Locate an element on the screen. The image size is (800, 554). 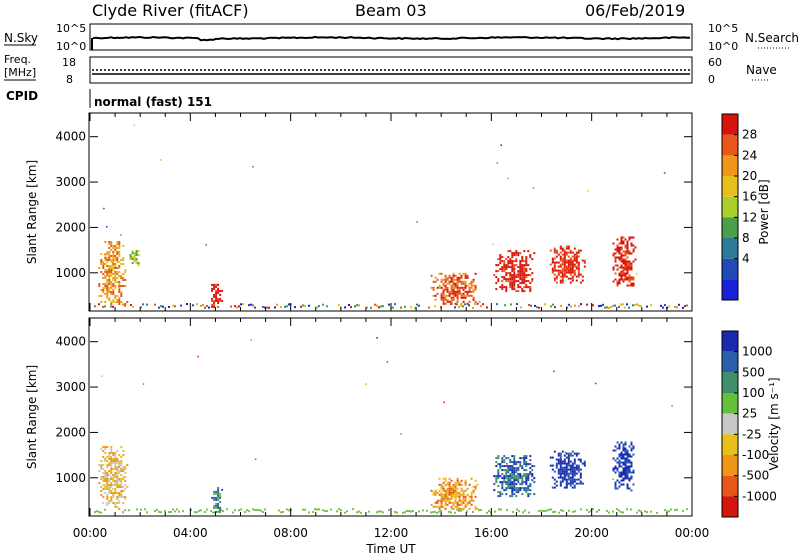
noise-right-label: N.Search is located at coordinates (772, 38).